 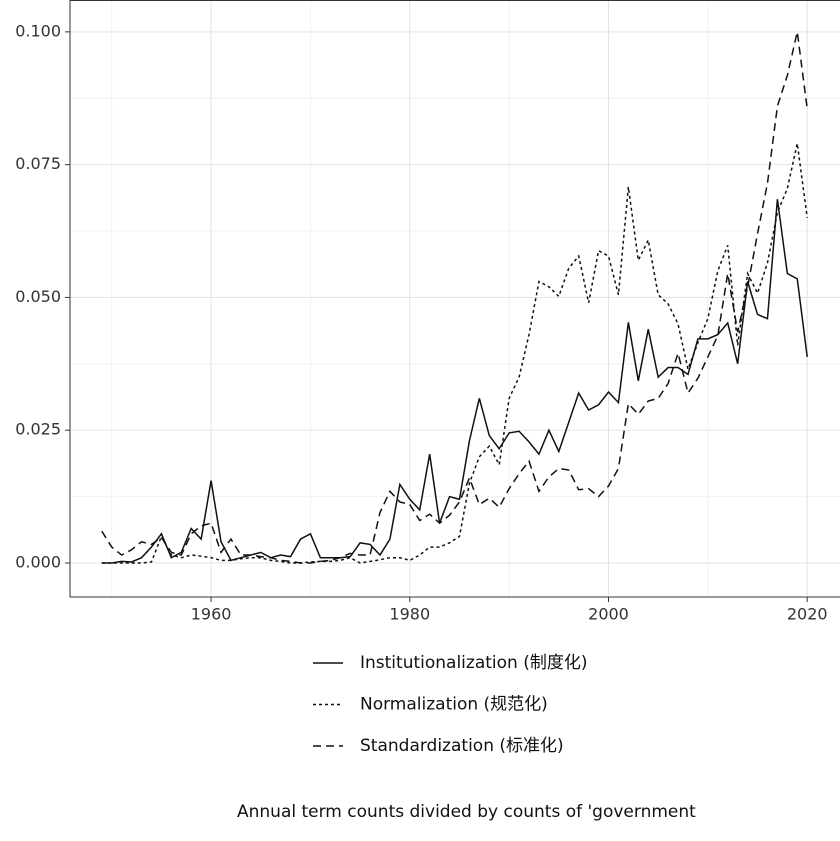 I want to click on legend-label: Institutionalization (制度化), so click(x=473, y=663).